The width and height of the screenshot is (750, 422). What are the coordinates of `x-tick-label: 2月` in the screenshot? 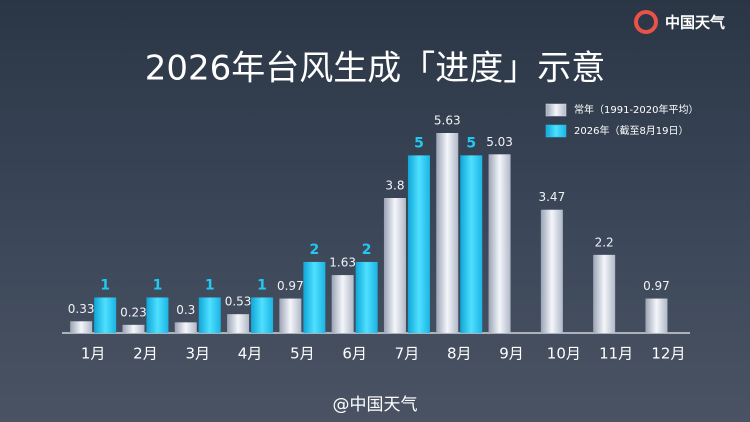 It's located at (145, 354).